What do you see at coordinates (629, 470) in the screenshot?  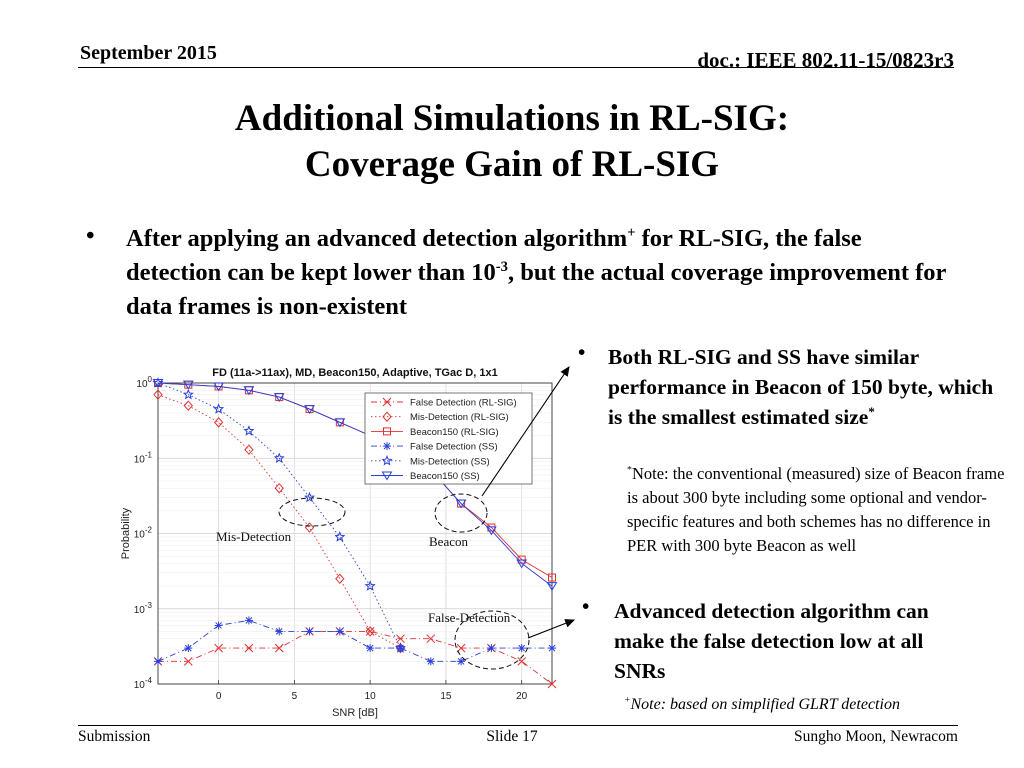 I see `note-beacon-sup: *` at bounding box center [629, 470].